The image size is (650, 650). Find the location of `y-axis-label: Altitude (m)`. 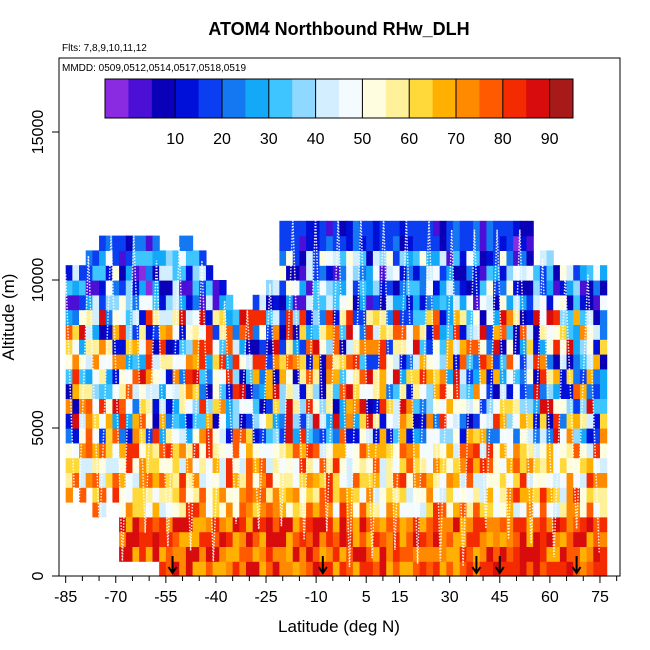

y-axis-label: Altitude (m) is located at coordinates (9, 317).